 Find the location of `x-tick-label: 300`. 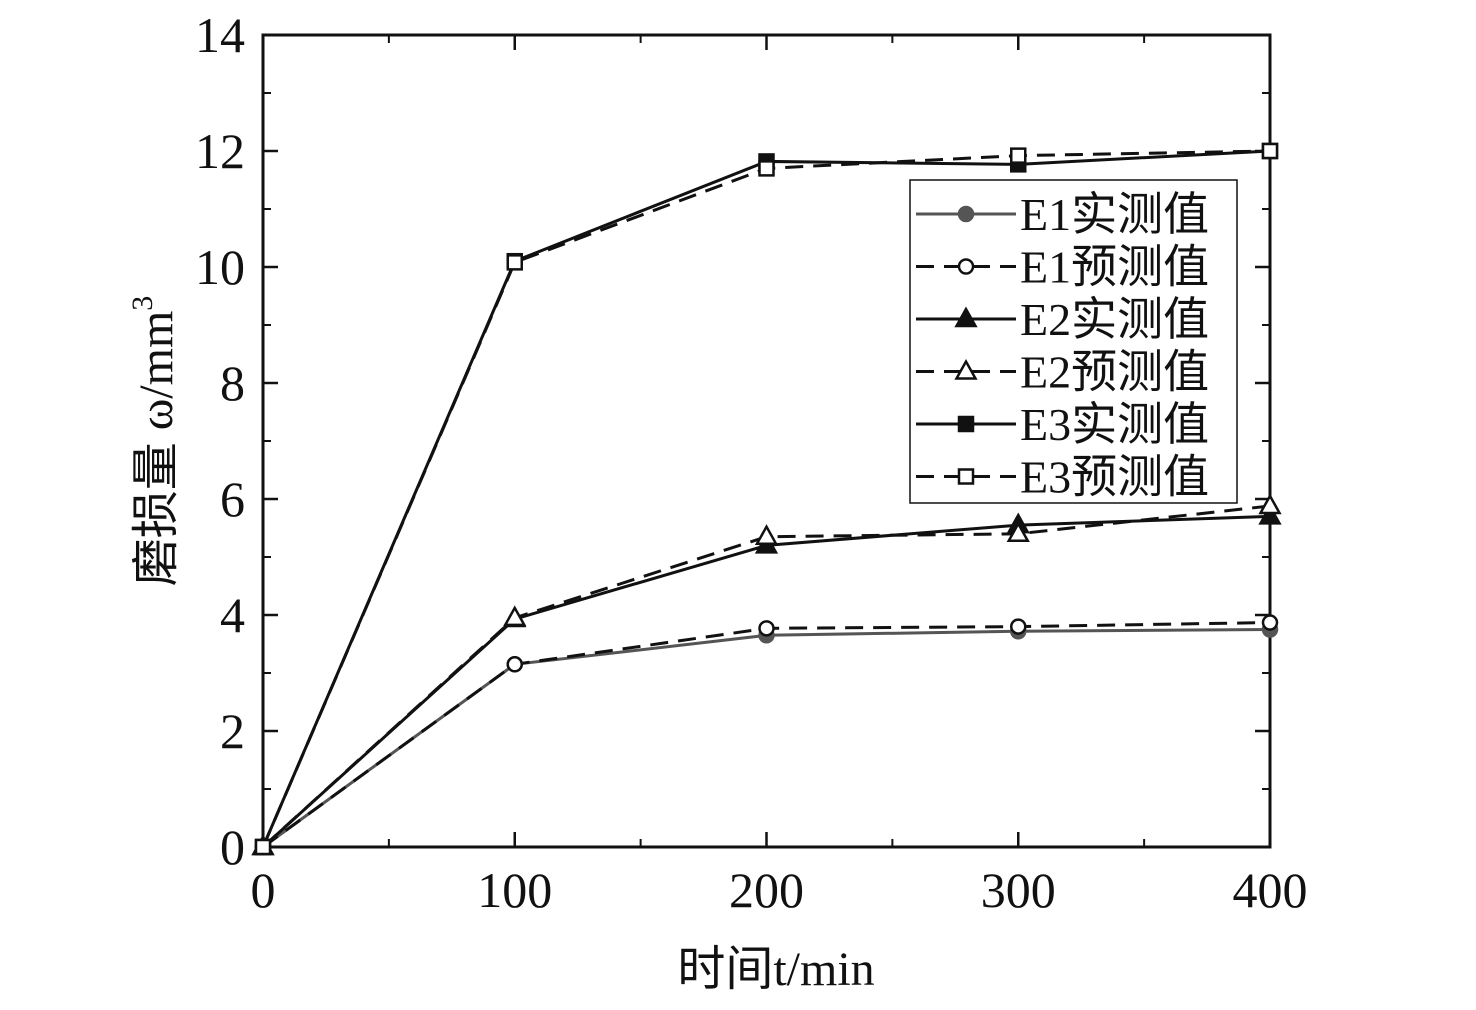

x-tick-label: 300 is located at coordinates (1018, 890).